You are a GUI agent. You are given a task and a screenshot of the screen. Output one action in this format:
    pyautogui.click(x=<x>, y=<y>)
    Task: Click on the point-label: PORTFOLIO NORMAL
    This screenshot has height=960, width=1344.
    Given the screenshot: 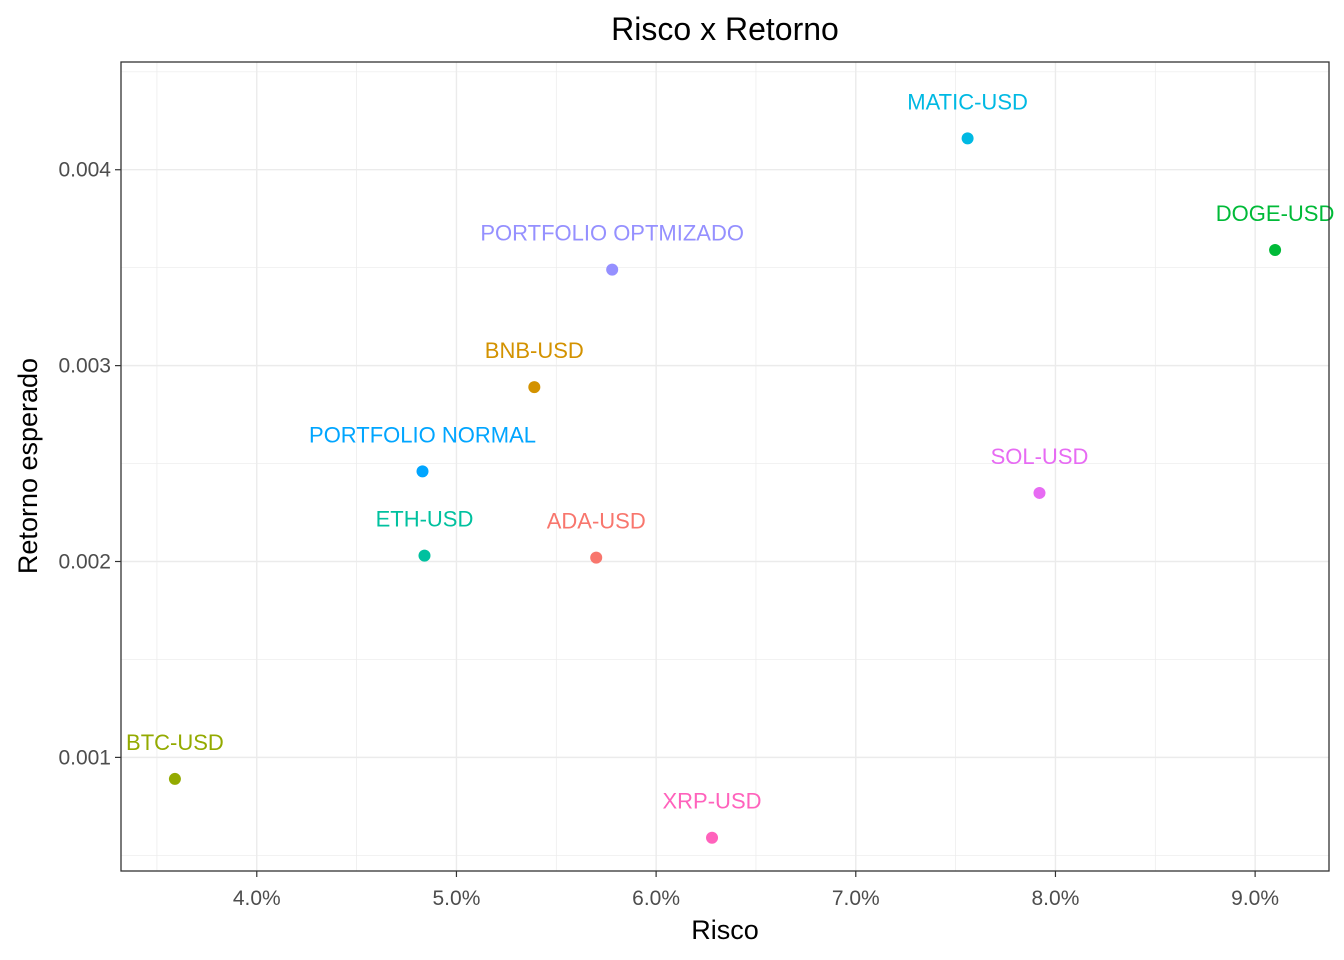 What is the action you would take?
    pyautogui.click(x=422, y=434)
    